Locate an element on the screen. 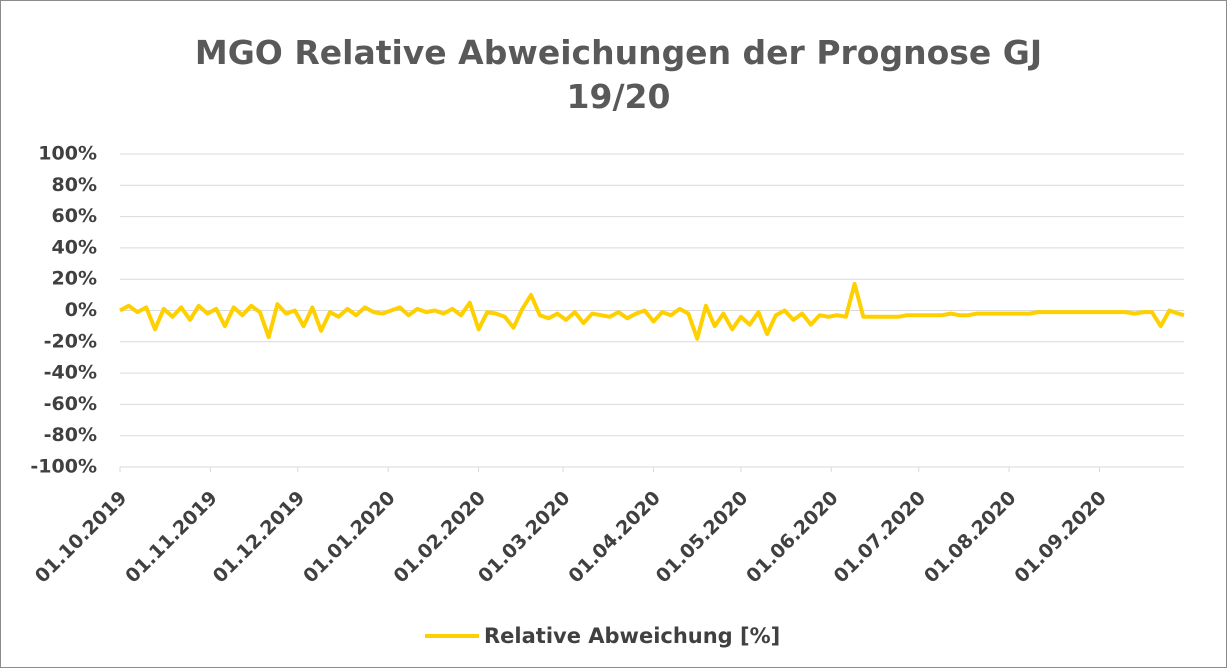 The image size is (1227, 668). x-tick-label: 01.09.2020 is located at coordinates (1060, 537).